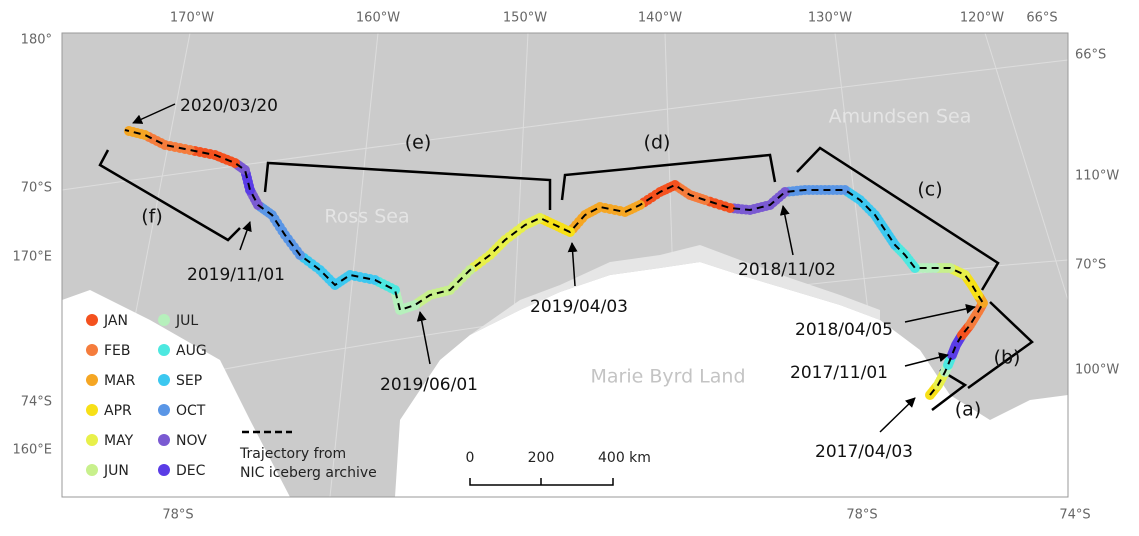  I want to click on axis-label: 170°E, so click(32, 257).